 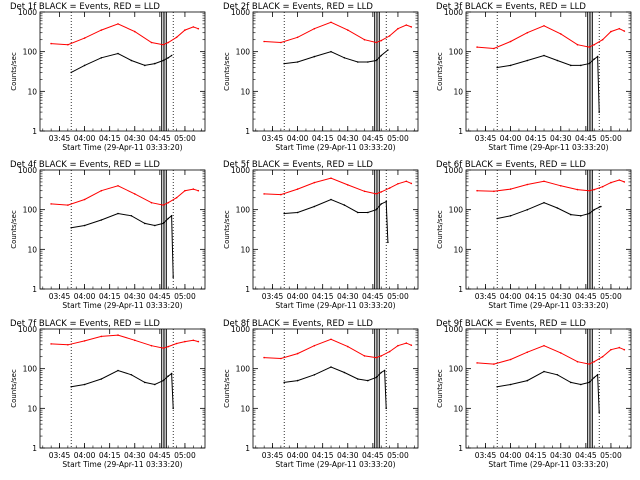 What do you see at coordinates (551, 355) in the screenshot?
I see `lld-series-line` at bounding box center [551, 355].